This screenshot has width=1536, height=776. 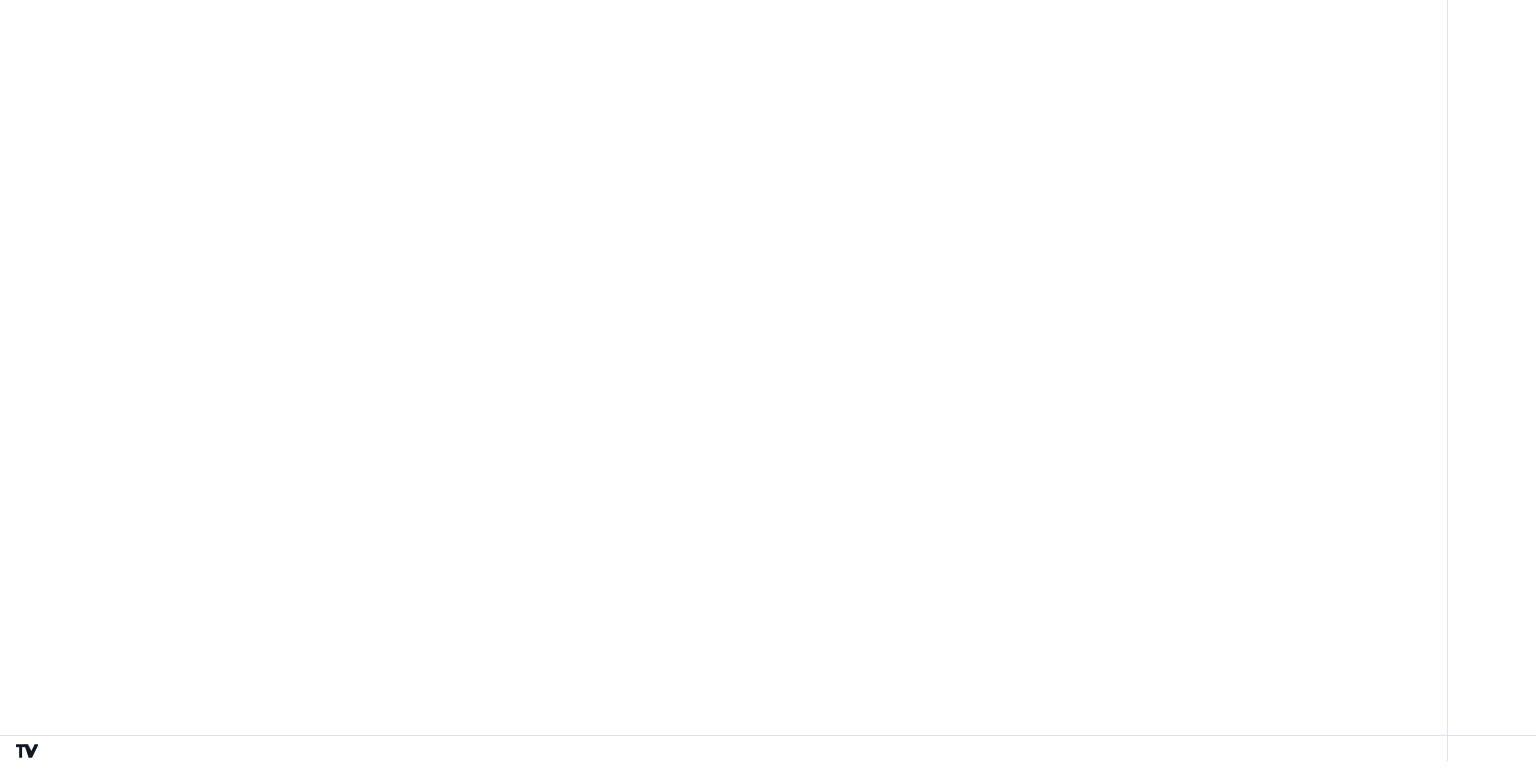 I want to click on time-scale, so click(x=723, y=748).